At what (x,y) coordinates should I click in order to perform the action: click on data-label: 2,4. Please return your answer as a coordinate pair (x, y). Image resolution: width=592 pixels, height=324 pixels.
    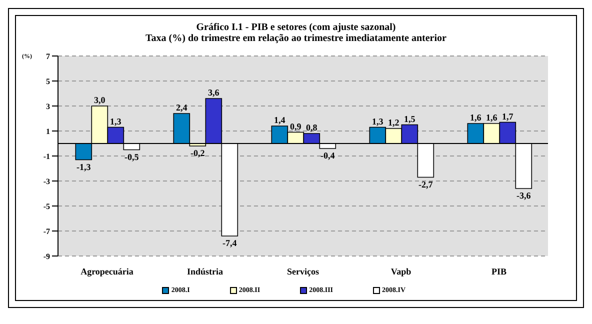
    Looking at the image, I should click on (182, 107).